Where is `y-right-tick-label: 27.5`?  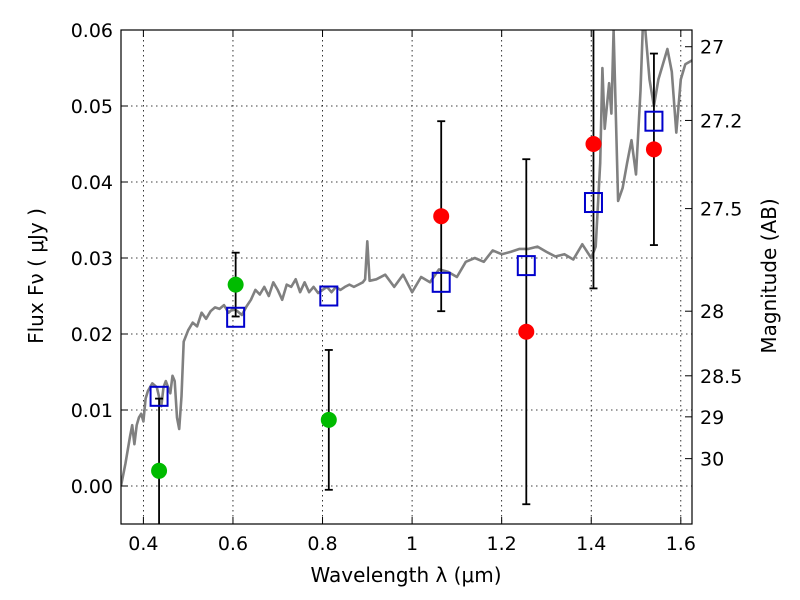
y-right-tick-label: 27.5 is located at coordinates (721, 210).